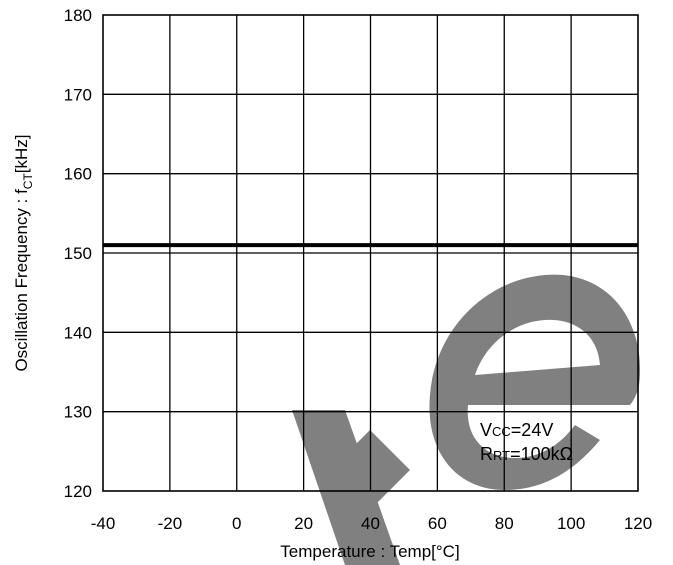 Image resolution: width=673 pixels, height=565 pixels. I want to click on x-tick-label: 100, so click(571, 523).